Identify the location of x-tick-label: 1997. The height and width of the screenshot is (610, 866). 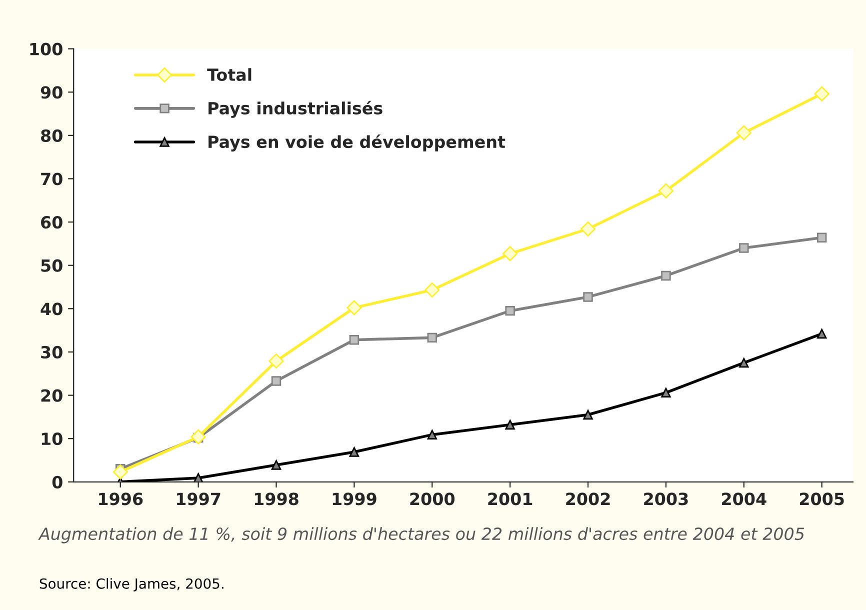
(198, 499).